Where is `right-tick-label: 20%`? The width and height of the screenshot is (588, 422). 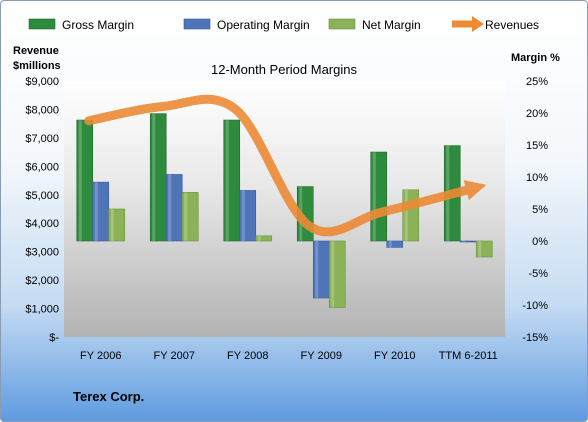
right-tick-label: 20% is located at coordinates (537, 114).